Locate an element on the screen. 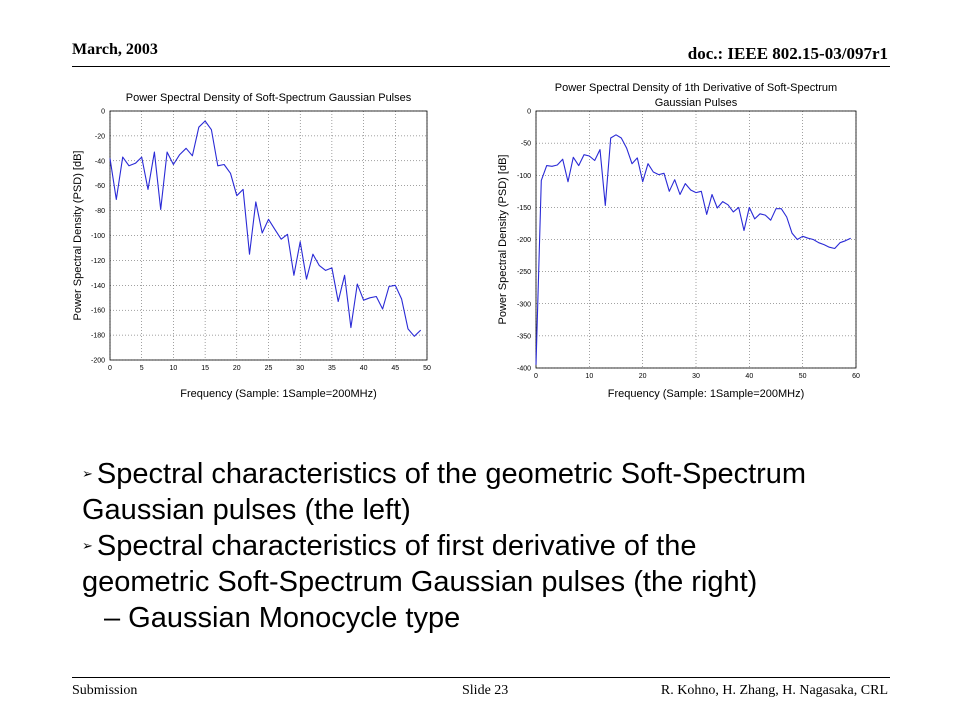 This screenshot has height=720, width=960. left-x-tick-label: 30 is located at coordinates (300, 368).